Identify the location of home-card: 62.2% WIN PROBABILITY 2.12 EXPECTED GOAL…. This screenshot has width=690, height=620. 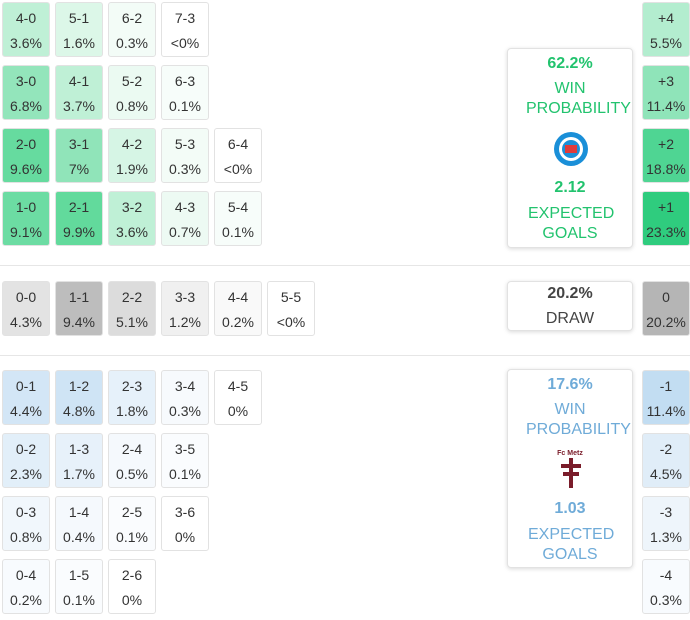
(570, 148).